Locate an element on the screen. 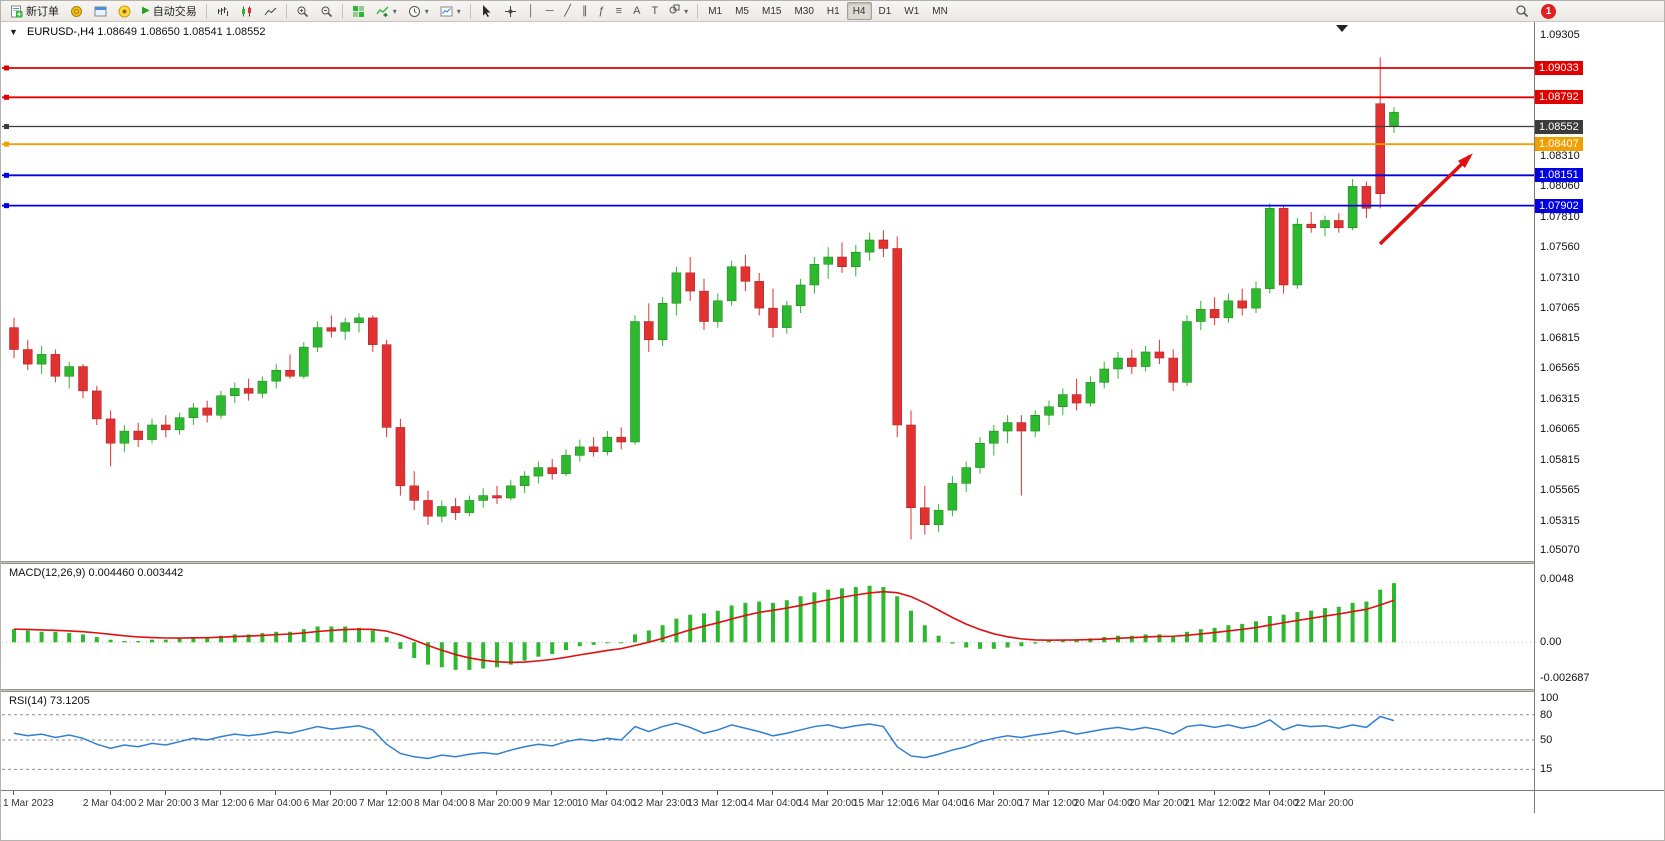 The width and height of the screenshot is (1665, 841). templates-button: ▾ is located at coordinates (450, 11).